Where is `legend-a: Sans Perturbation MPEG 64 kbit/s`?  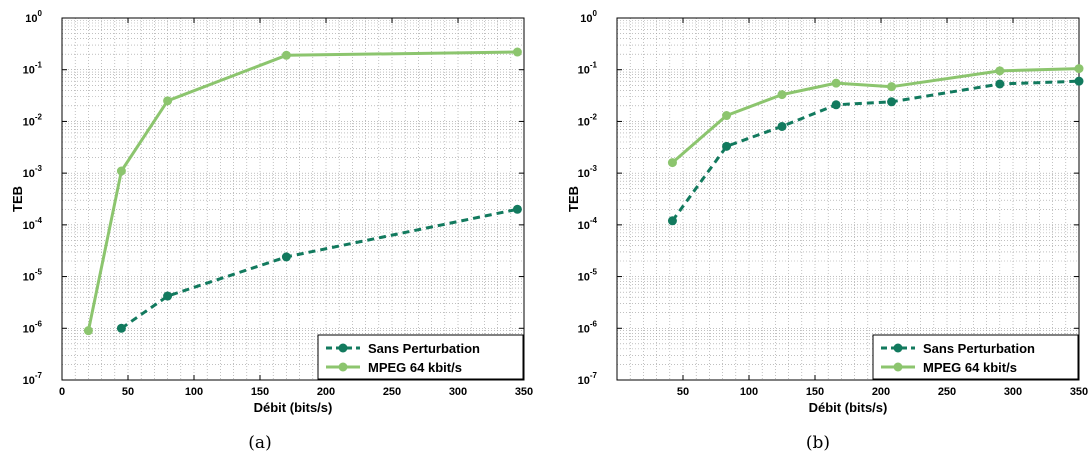 legend-a: Sans Perturbation MPEG 64 kbit/s is located at coordinates (420, 357).